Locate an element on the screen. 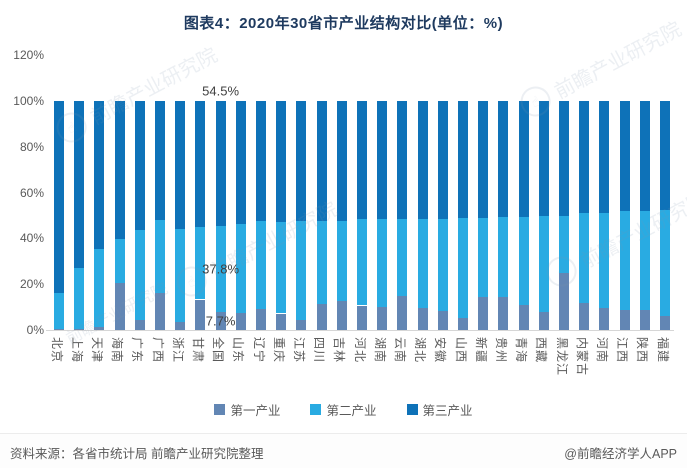  x-axis-label: 甘肃 is located at coordinates (197, 350).